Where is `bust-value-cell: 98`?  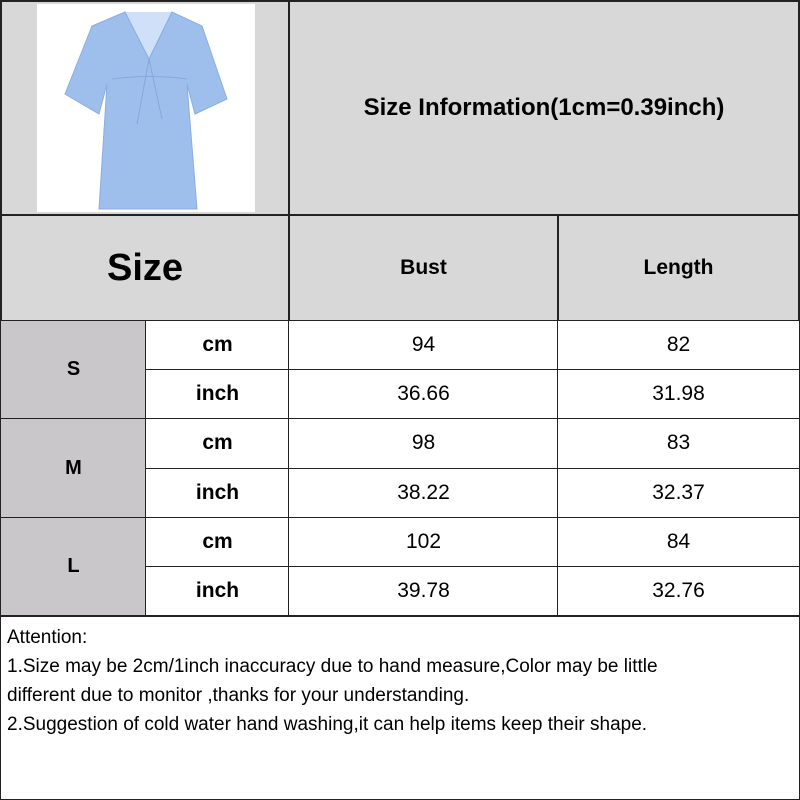
bust-value-cell: 98 is located at coordinates (423, 443).